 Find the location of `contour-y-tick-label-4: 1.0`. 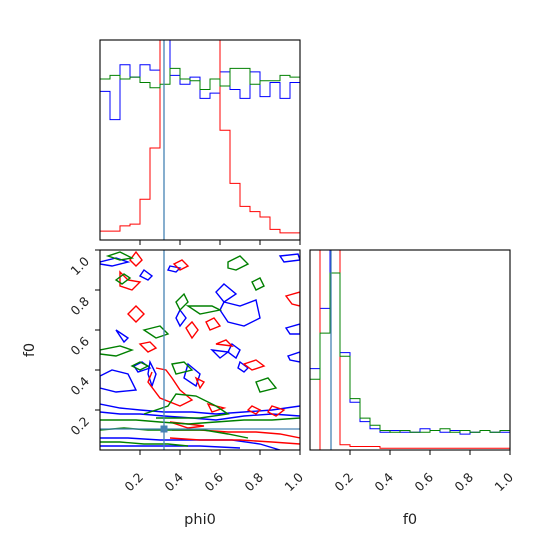

contour-y-tick-label-4: 1.0 is located at coordinates (79, 265).